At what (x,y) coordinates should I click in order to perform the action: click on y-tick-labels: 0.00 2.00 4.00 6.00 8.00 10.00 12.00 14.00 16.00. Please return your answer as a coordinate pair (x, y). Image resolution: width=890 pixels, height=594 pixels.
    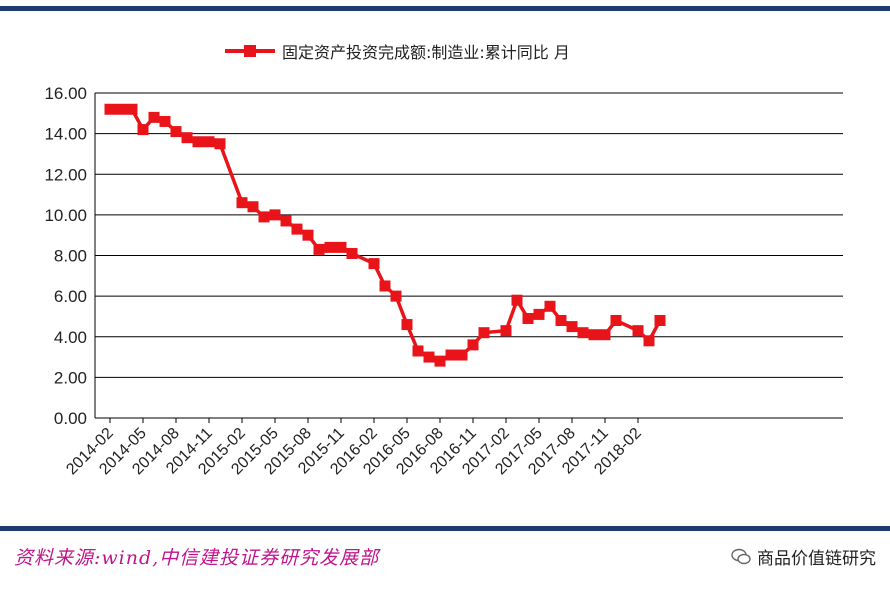
    Looking at the image, I should click on (65, 256).